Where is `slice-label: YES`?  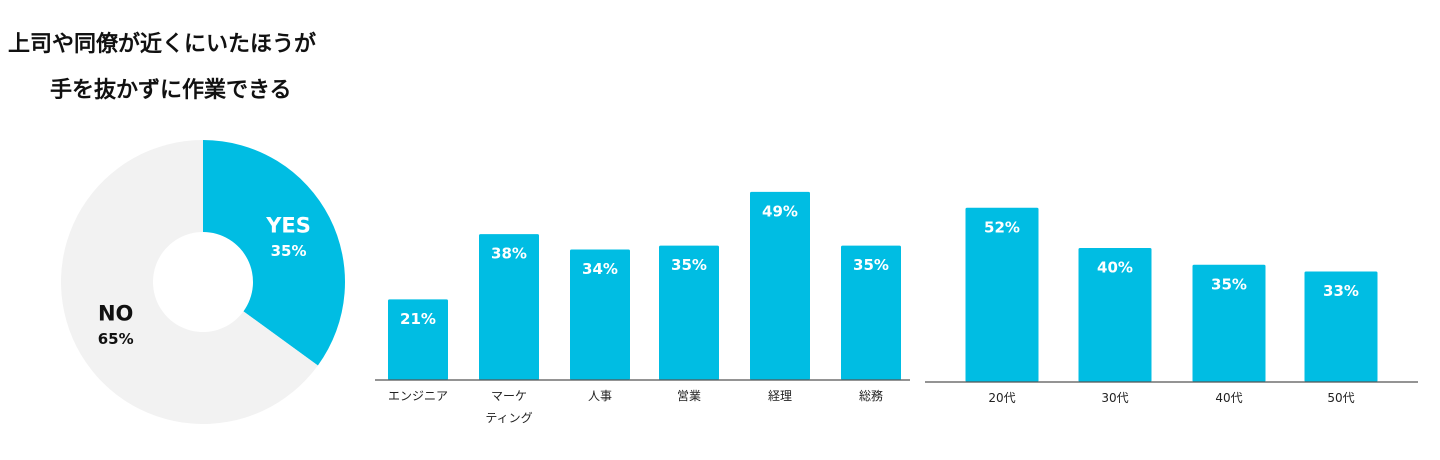 slice-label: YES is located at coordinates (288, 225).